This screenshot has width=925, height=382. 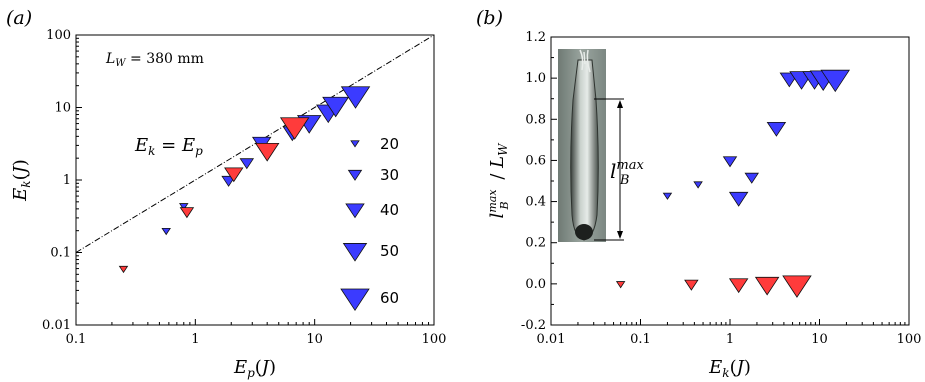 I want to click on panel-a-x-label: Ep(J), so click(x=254, y=368).